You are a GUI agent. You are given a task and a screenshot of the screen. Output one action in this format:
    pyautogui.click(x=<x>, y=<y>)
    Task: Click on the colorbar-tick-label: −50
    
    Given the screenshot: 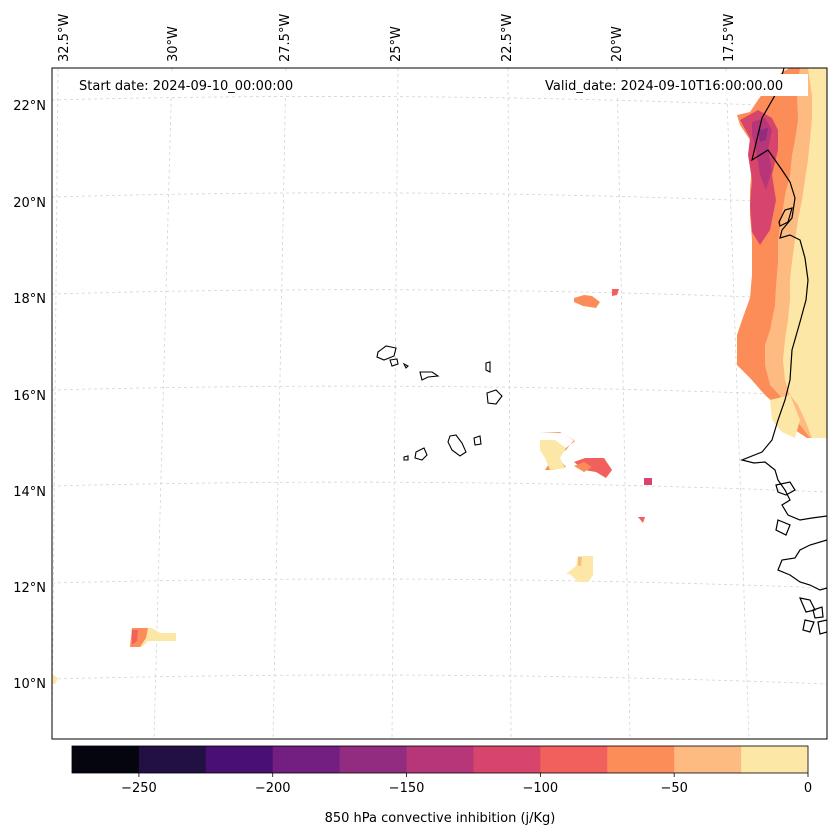 What is the action you would take?
    pyautogui.click(x=673, y=788)
    